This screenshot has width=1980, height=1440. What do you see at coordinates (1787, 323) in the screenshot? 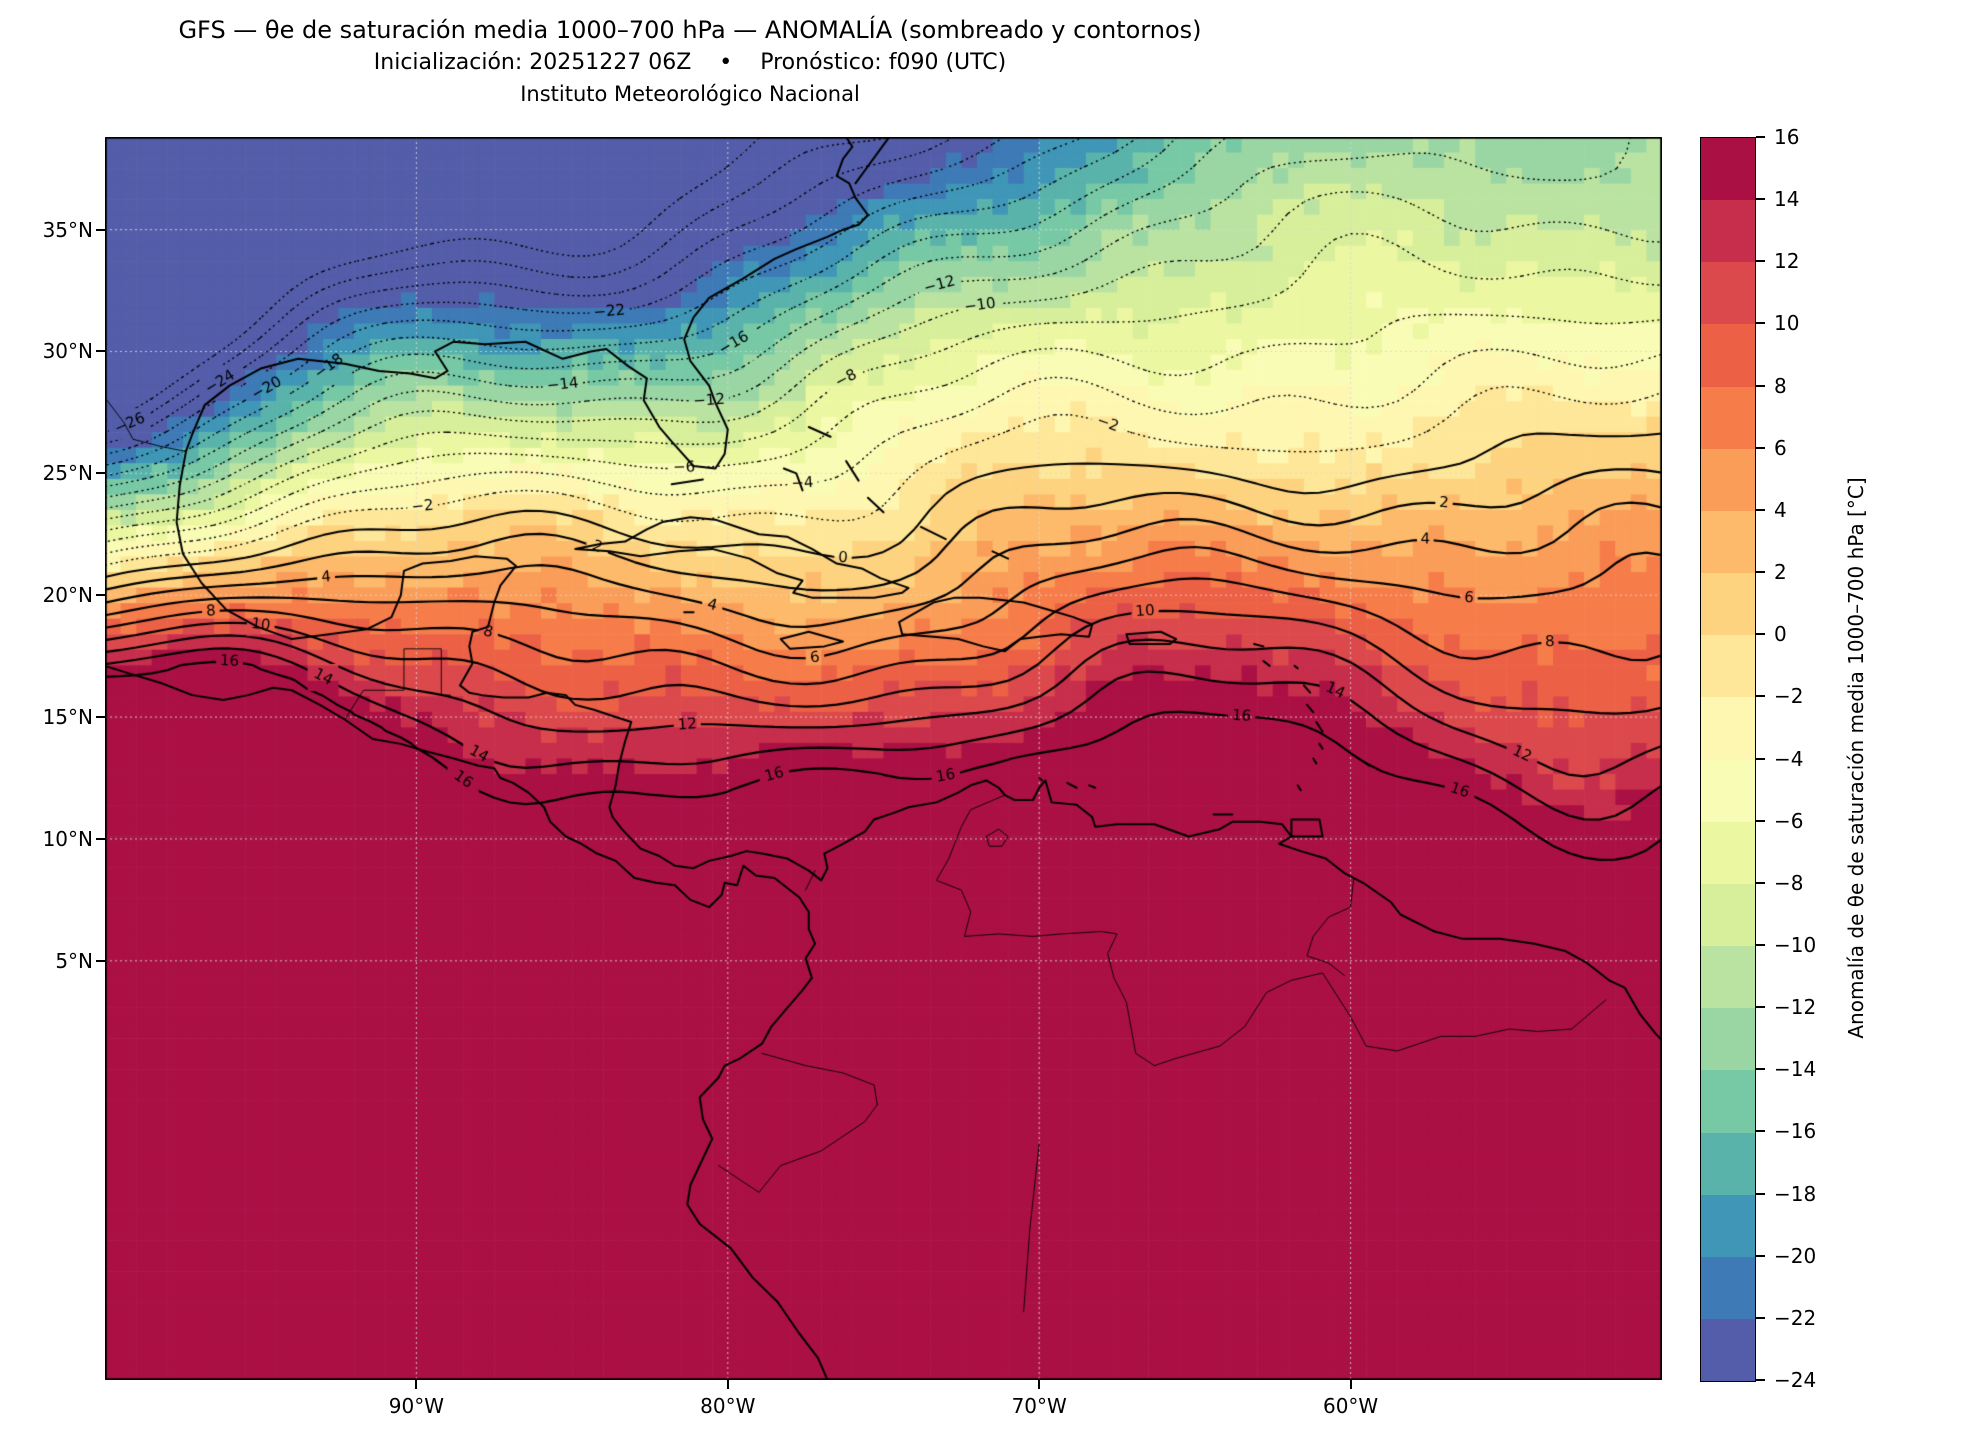
I see `colorbar-tick-label: 10` at bounding box center [1787, 323].